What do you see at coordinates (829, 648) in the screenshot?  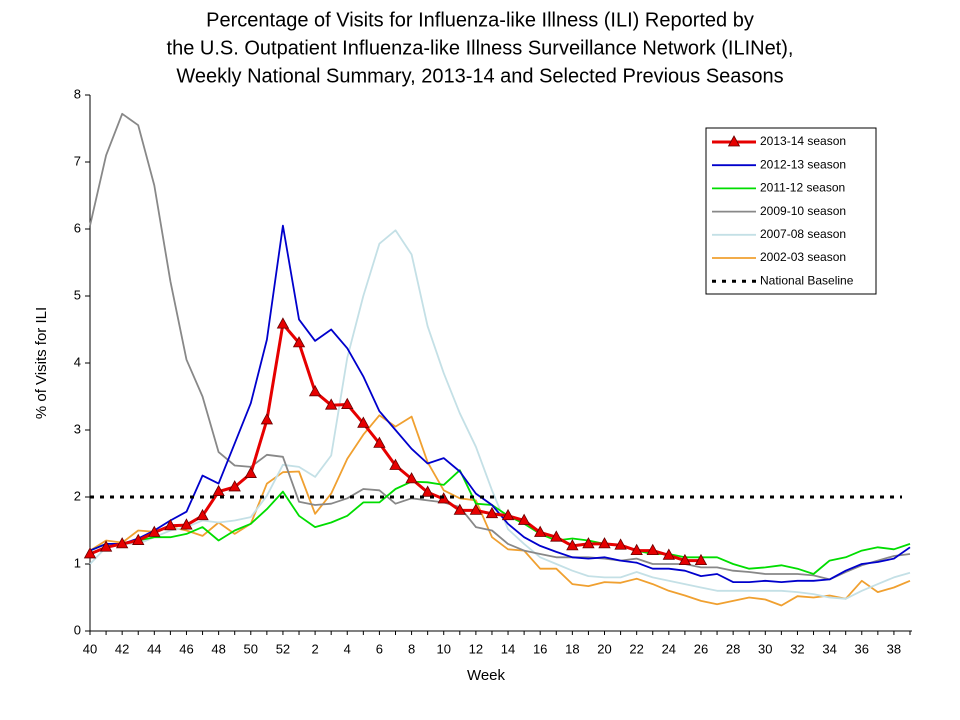 I see `x-tick-label: 34` at bounding box center [829, 648].